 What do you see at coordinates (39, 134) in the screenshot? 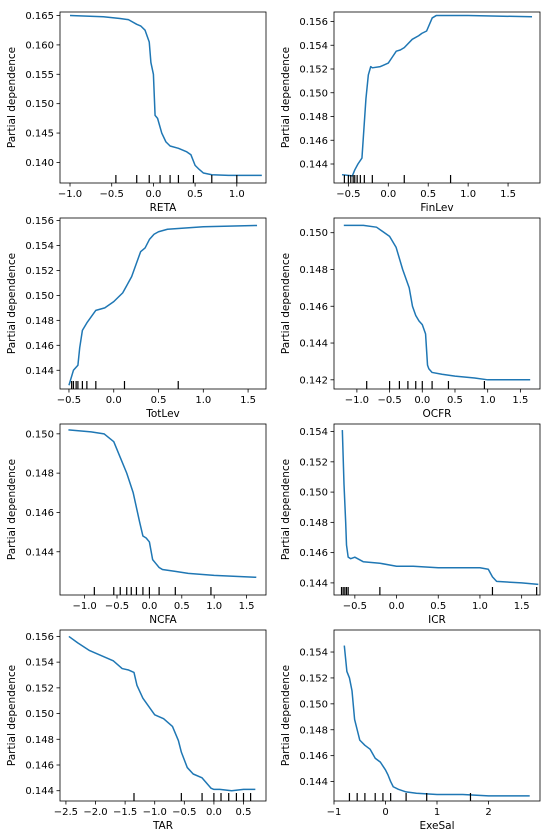
I see `y-tick-label: 0.145` at bounding box center [39, 134].